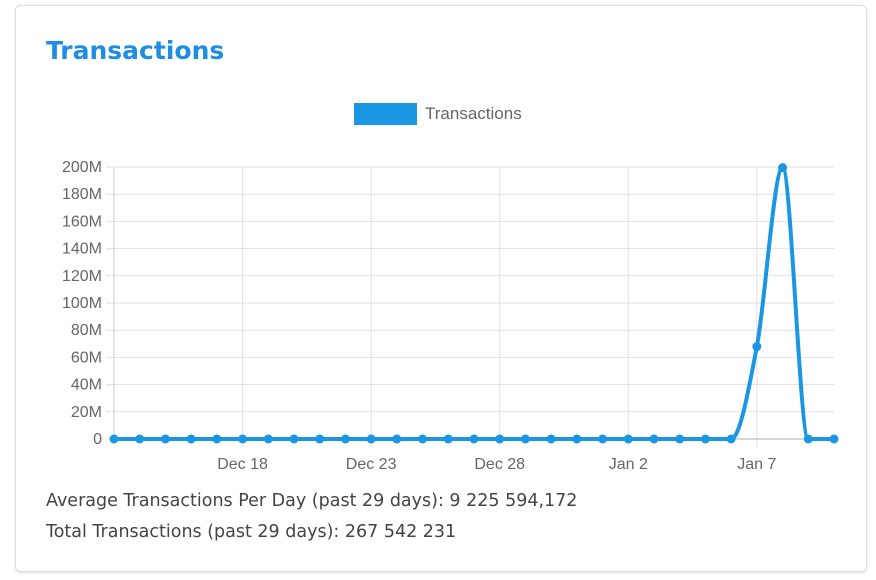 The height and width of the screenshot is (580, 876). What do you see at coordinates (82, 276) in the screenshot?
I see `y-tick-label: 120M` at bounding box center [82, 276].